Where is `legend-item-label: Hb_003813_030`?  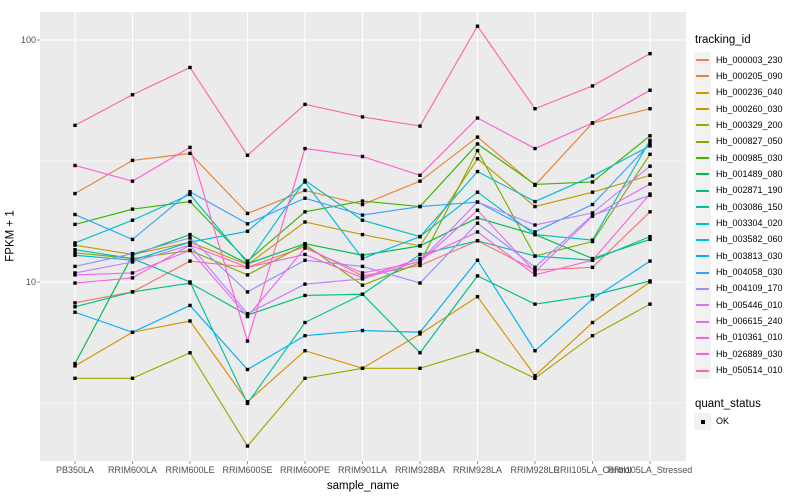 legend-item-label: Hb_003813_030 is located at coordinates (749, 255).